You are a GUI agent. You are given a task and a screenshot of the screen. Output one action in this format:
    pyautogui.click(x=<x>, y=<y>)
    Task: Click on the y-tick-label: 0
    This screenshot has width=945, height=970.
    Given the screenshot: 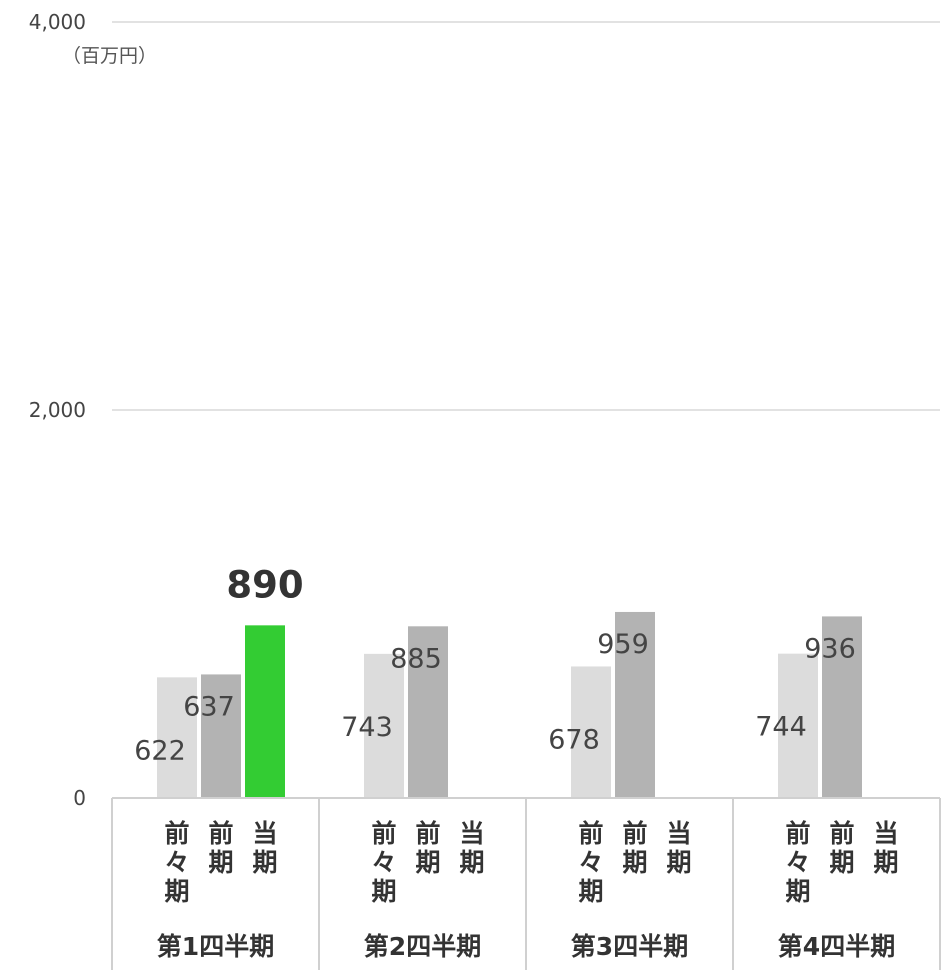 What is the action you would take?
    pyautogui.click(x=79, y=798)
    